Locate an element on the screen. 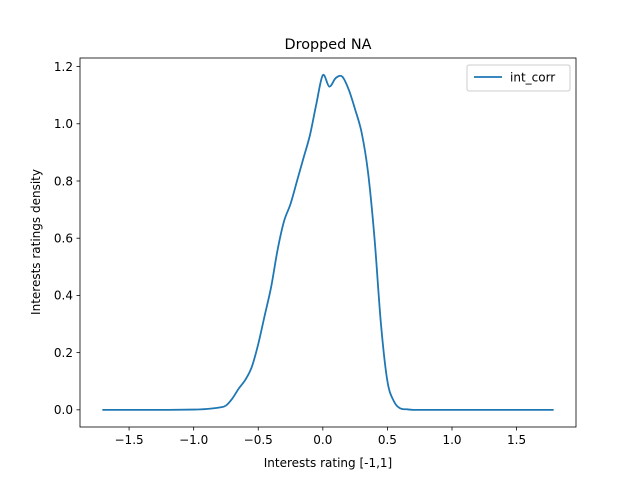  y-tick-label: 1.2 is located at coordinates (63, 67).